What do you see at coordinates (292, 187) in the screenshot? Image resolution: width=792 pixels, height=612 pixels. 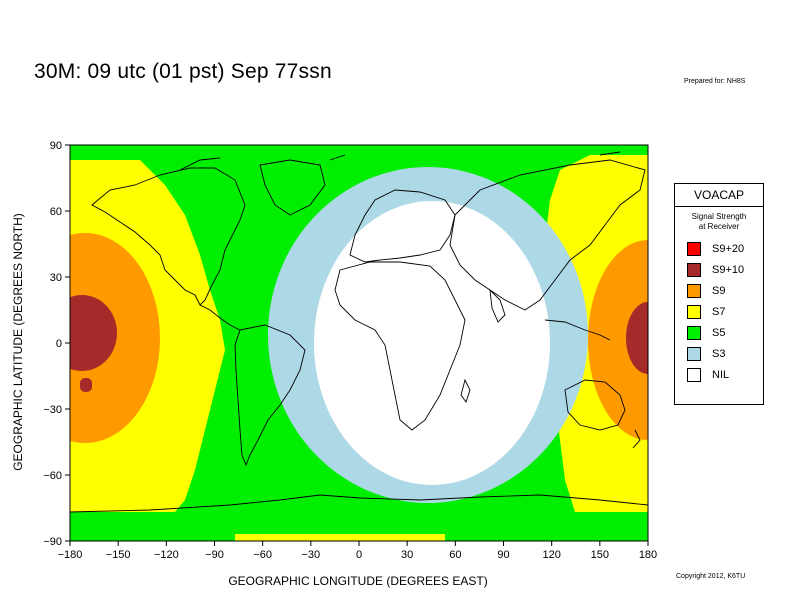 I see `coast-greenland` at bounding box center [292, 187].